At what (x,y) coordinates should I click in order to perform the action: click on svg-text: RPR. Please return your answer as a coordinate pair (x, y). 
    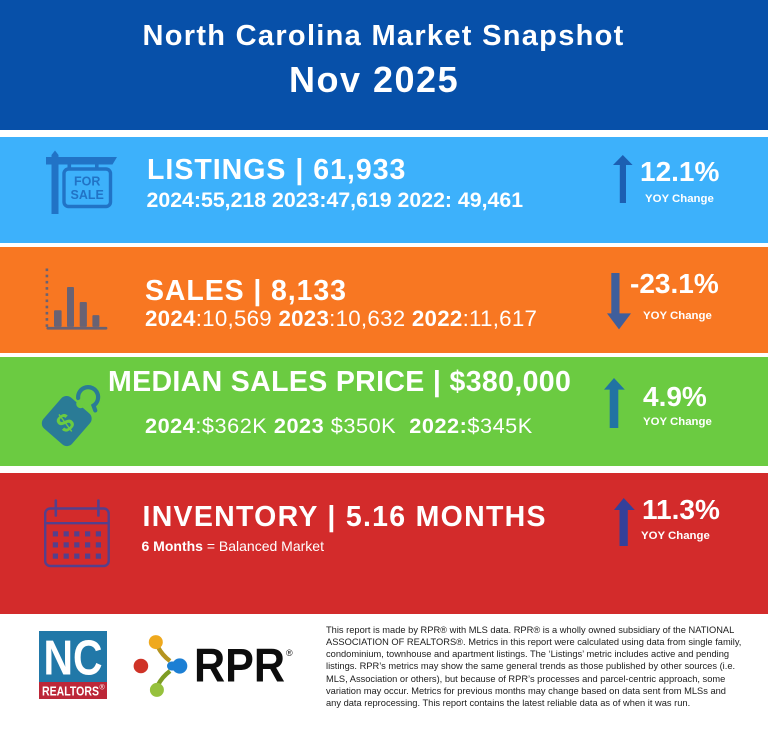
    Looking at the image, I should click on (239, 665).